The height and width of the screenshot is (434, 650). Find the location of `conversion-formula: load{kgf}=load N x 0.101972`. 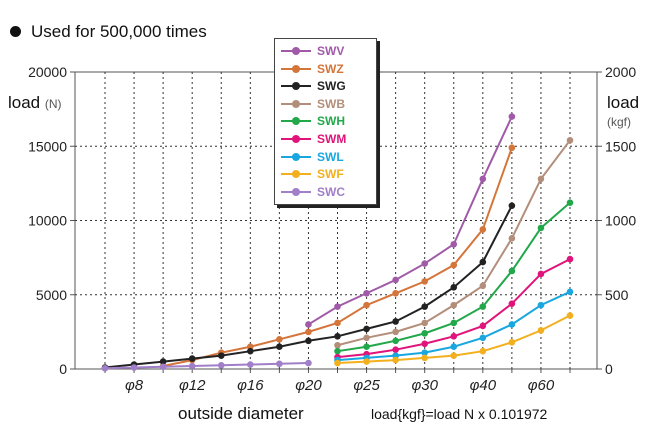

conversion-formula: load{kgf}=load N x 0.101972 is located at coordinates (459, 414).